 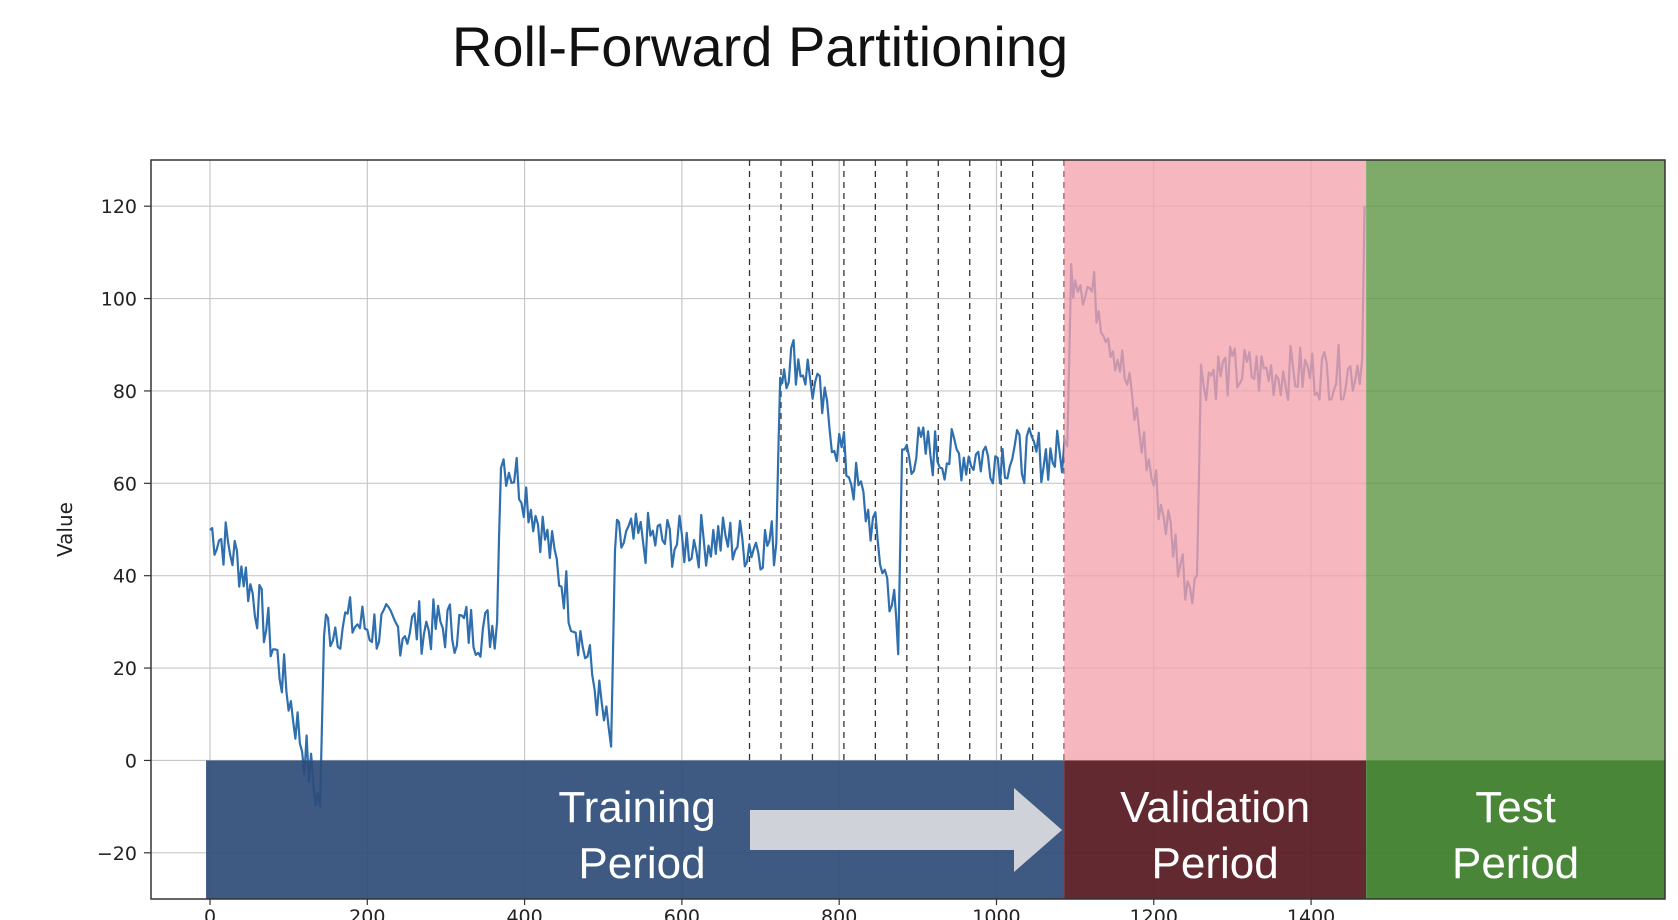 I want to click on y-tick-label: 120, so click(x=119, y=207).